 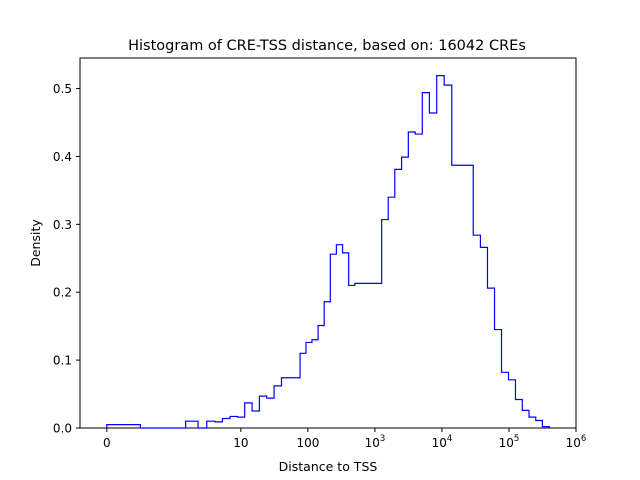 I want to click on x-tick-label: 10⁴, so click(x=442, y=442).